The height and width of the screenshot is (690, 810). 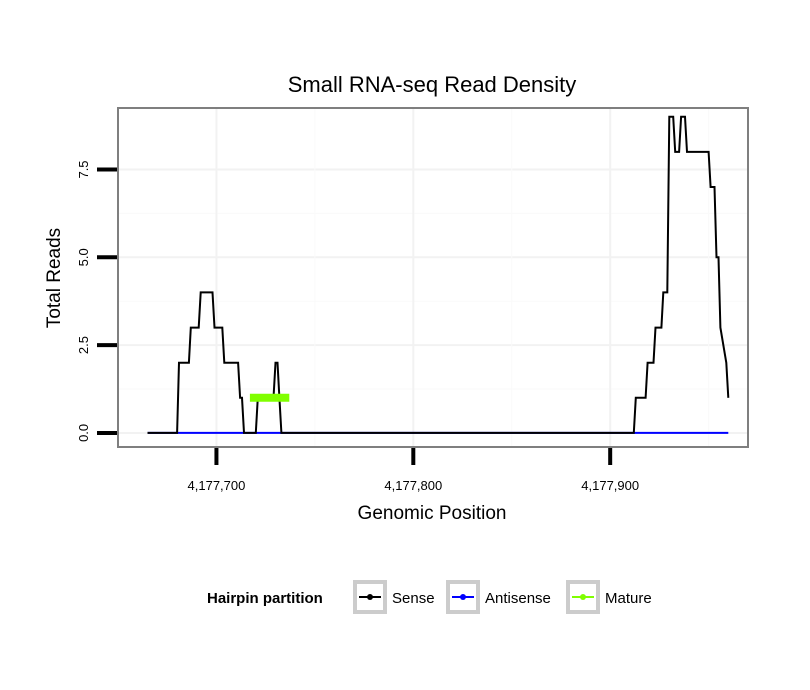 I want to click on legend-label: Mature, so click(x=628, y=598).